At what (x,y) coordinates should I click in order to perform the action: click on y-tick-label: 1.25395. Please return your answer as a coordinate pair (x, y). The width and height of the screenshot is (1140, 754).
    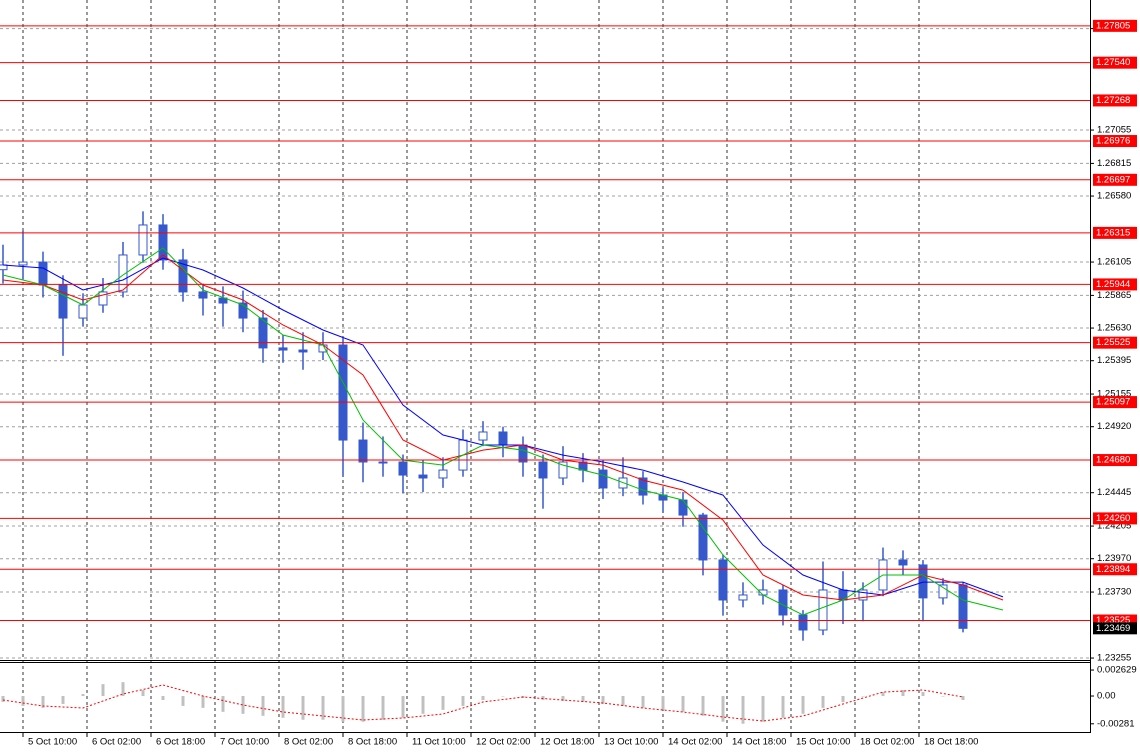
    Looking at the image, I should click on (1114, 360).